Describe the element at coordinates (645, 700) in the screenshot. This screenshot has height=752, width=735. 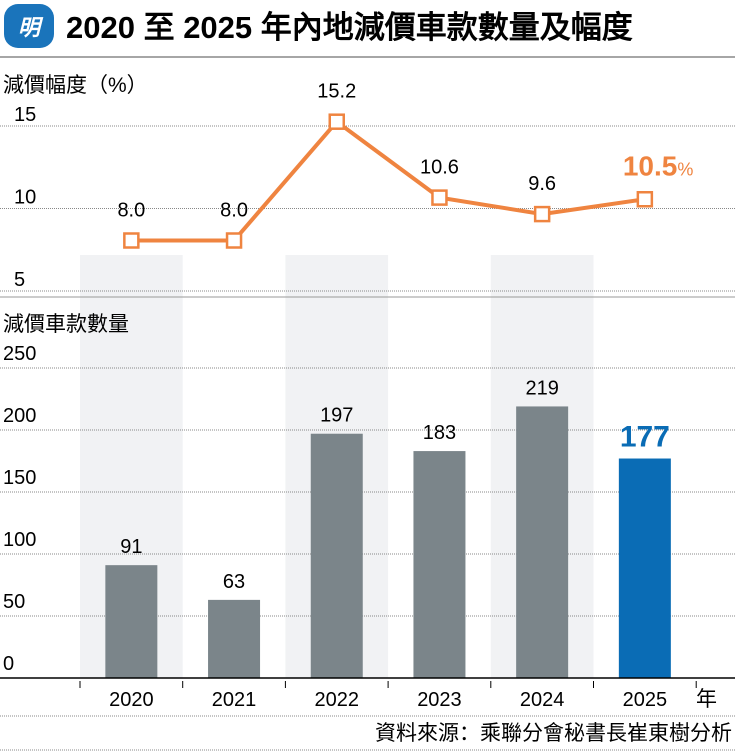
I see `x-tick-label: 2025` at that location.